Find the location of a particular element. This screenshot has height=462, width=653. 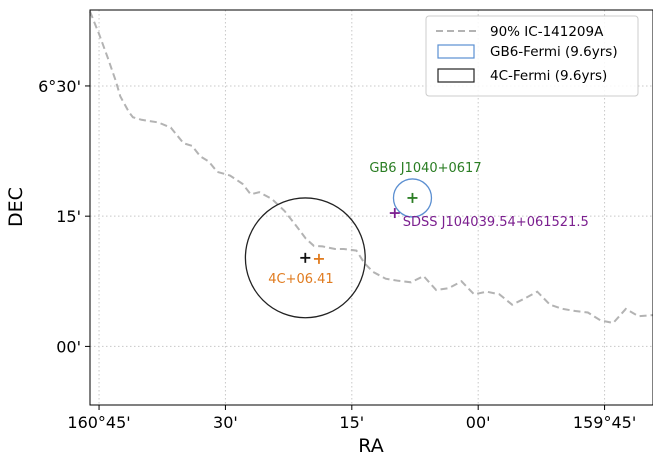

x-ticks: 160°45' 30' 15' 00' 159°45' is located at coordinates (351, 418).